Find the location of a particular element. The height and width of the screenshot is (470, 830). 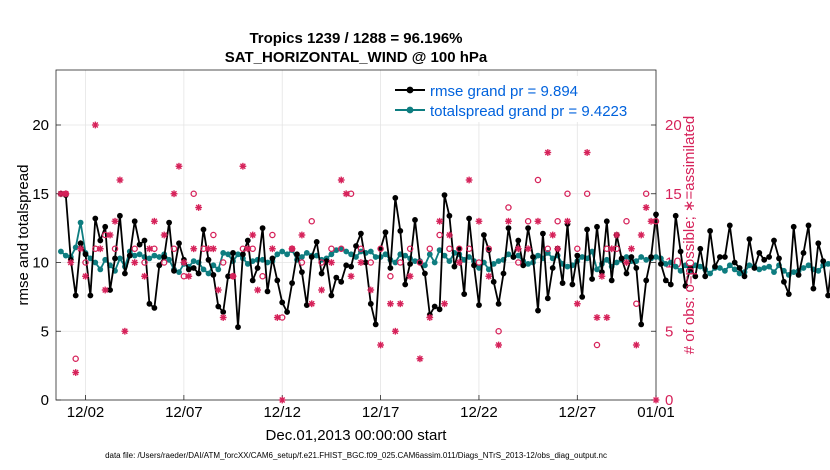

y-tick-label: 20 is located at coordinates (40, 125).